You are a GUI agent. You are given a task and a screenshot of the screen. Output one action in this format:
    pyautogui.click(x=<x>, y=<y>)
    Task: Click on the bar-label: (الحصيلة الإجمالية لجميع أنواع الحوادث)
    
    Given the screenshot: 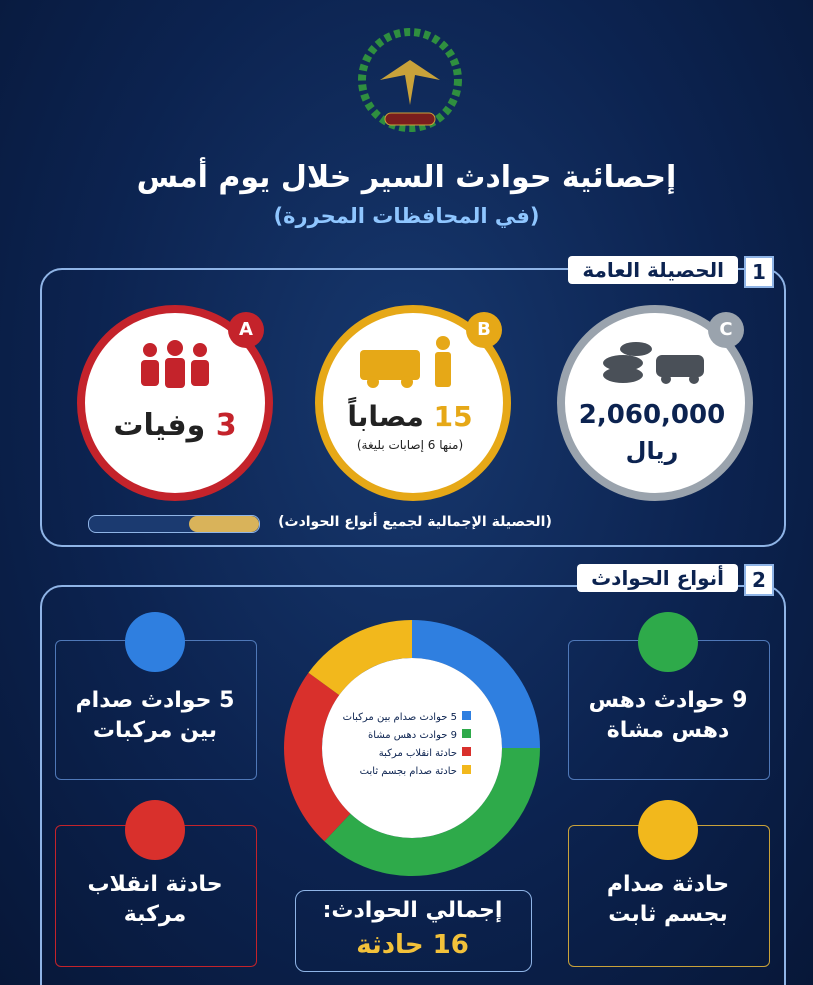 What is the action you would take?
    pyautogui.click(x=415, y=522)
    